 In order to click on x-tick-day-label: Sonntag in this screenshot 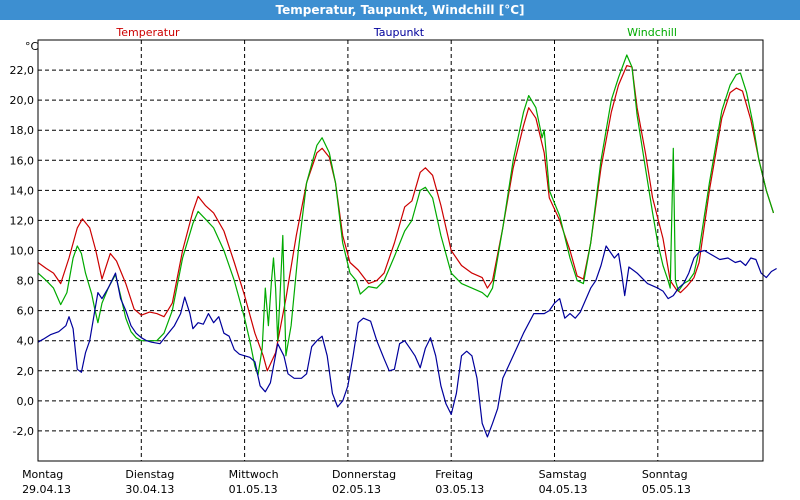, I will do `click(665, 474)`.